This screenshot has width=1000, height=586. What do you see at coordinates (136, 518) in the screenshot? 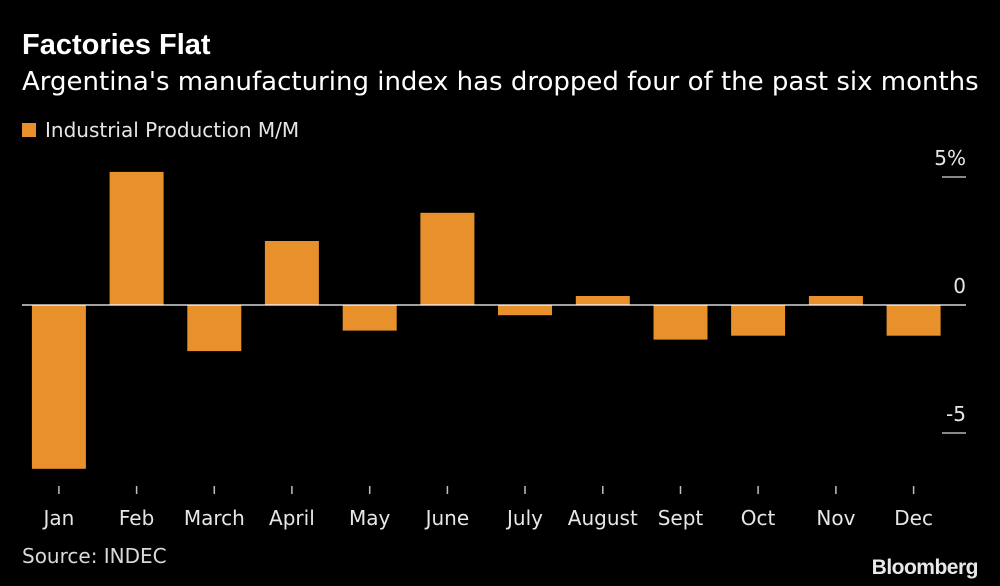
I see `x-tick-label: Feb` at bounding box center [136, 518].